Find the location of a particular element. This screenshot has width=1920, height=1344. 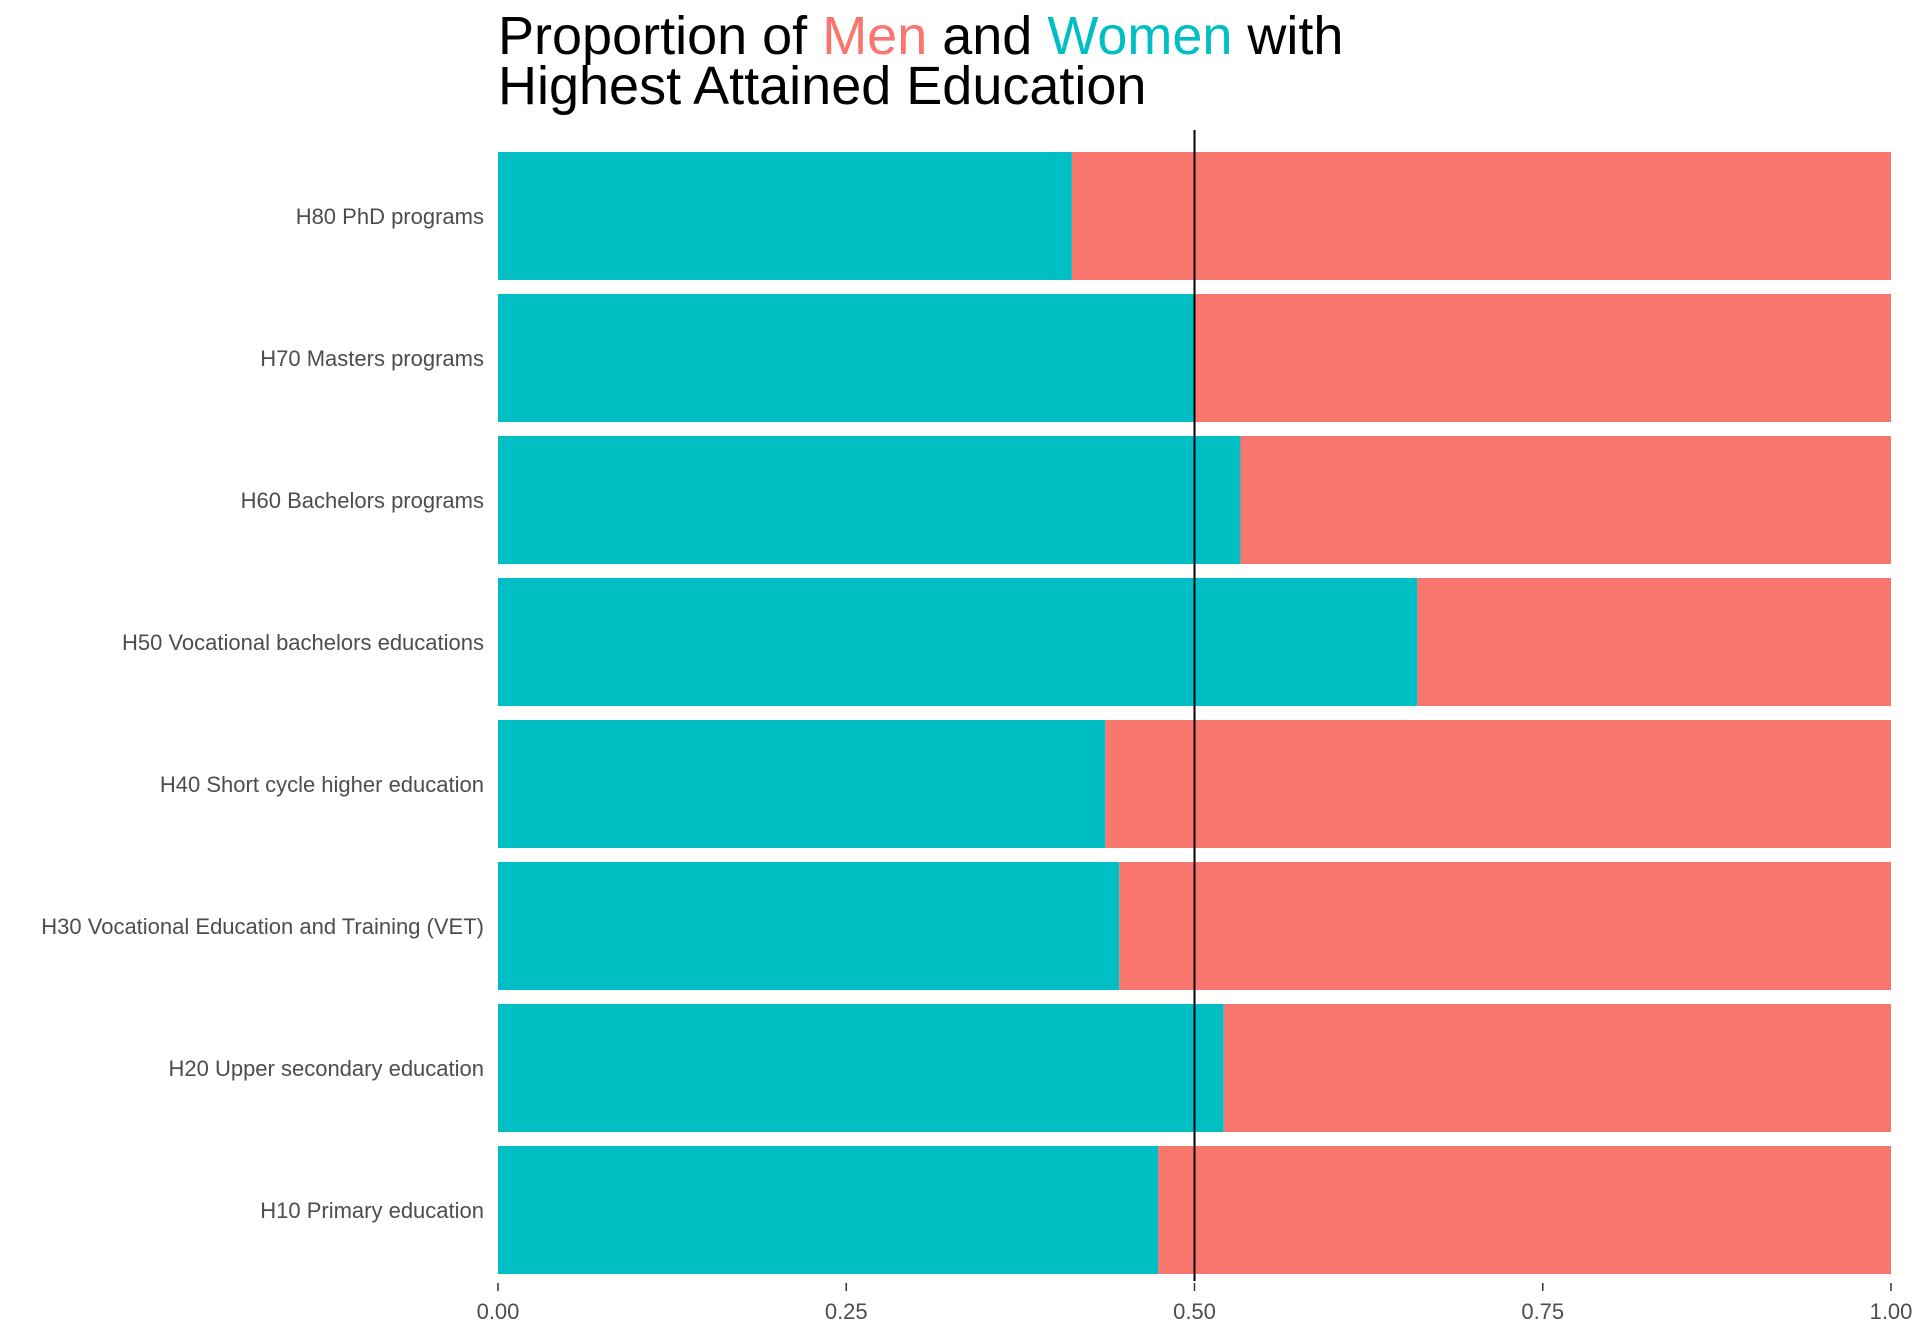

title-segment-text: with is located at coordinates (1287, 36).